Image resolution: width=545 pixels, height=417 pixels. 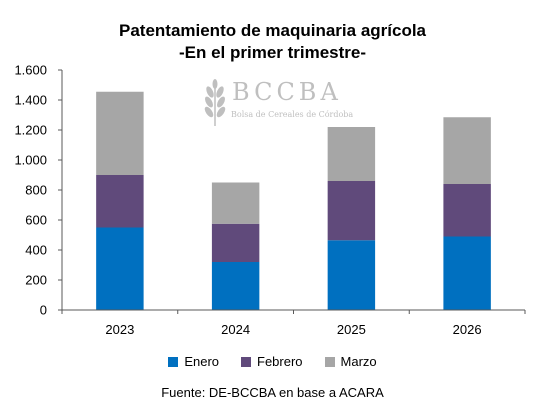 I want to click on x-tick-label-2023: 2023, so click(x=119, y=329).